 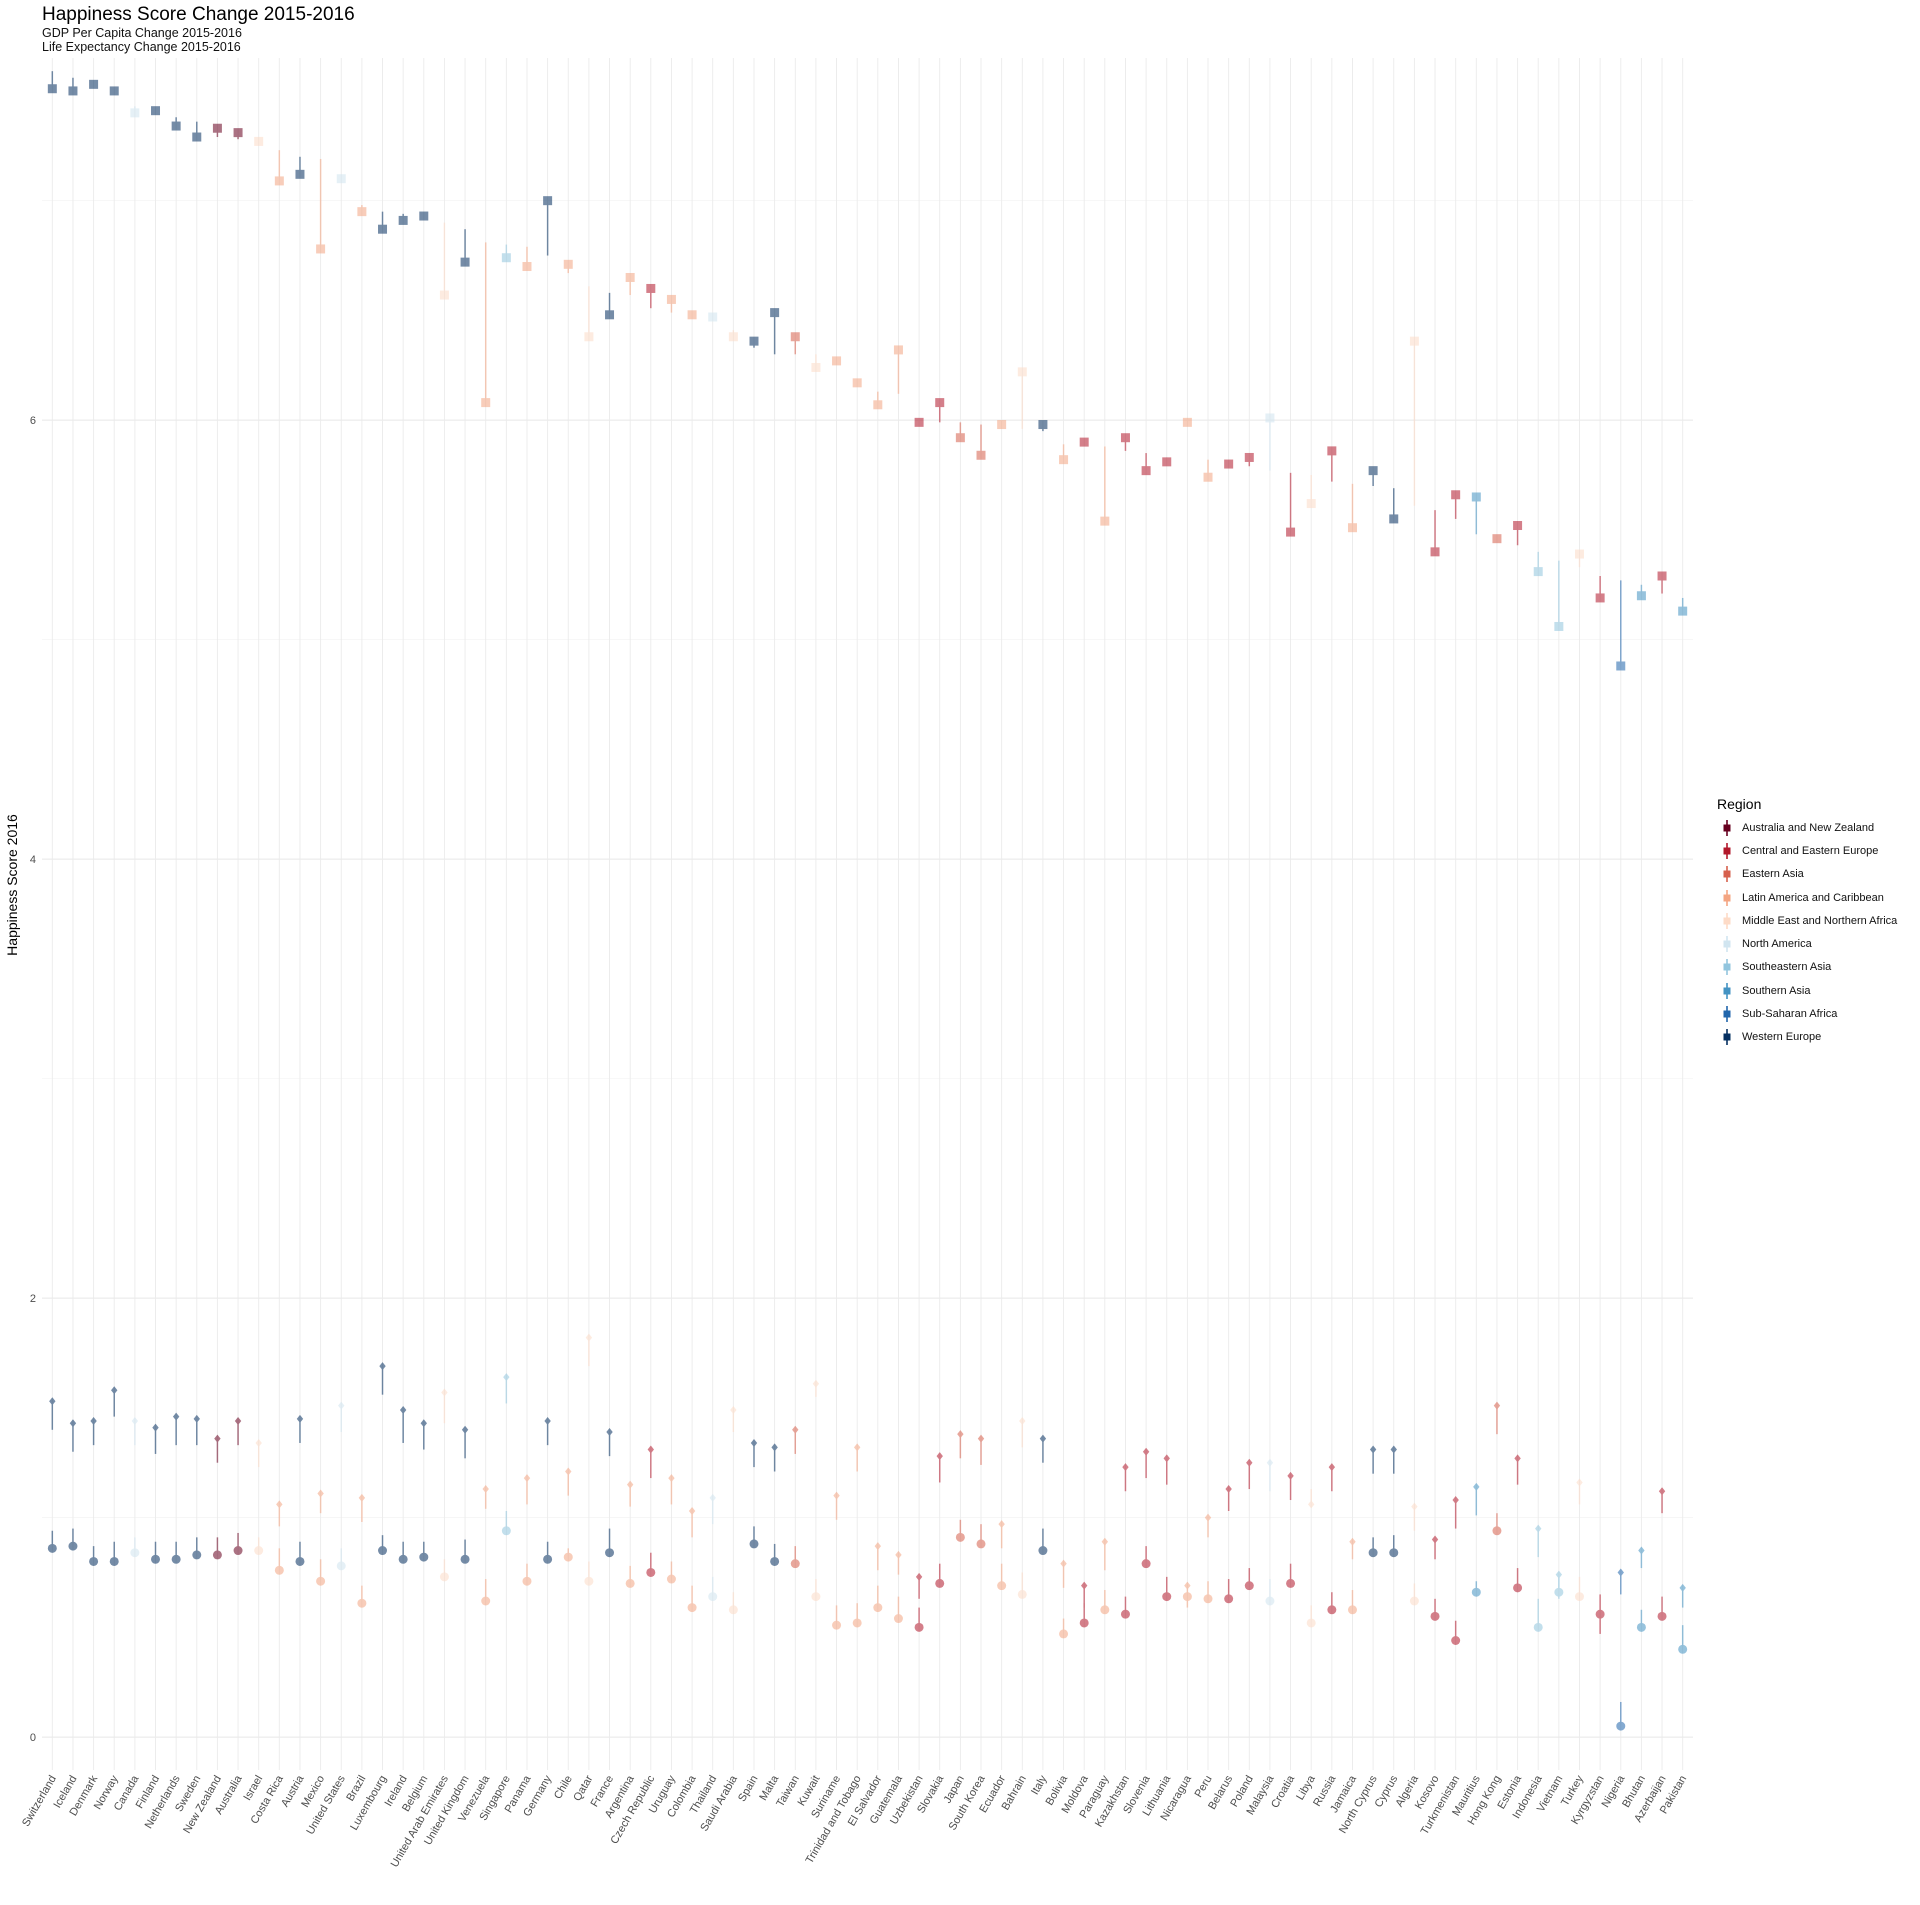 What do you see at coordinates (1807, 874) in the screenshot?
I see `legend-item-eastern-asia: Eastern Asia` at bounding box center [1807, 874].